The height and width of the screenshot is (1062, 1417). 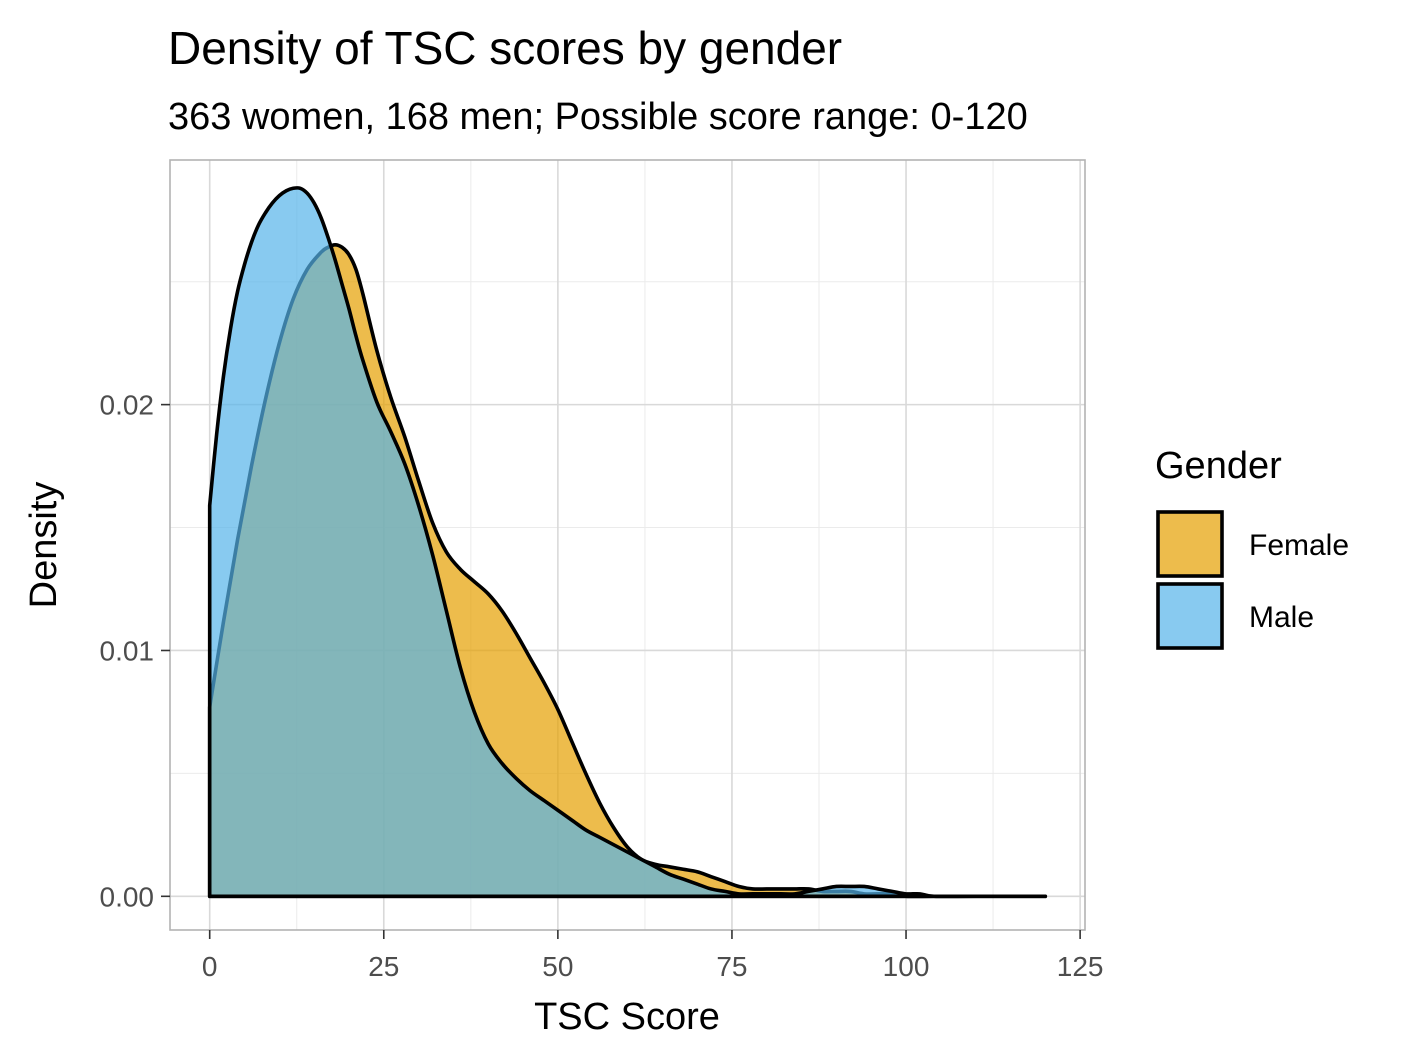 I want to click on legend-swatch-female, so click(x=1190, y=544).